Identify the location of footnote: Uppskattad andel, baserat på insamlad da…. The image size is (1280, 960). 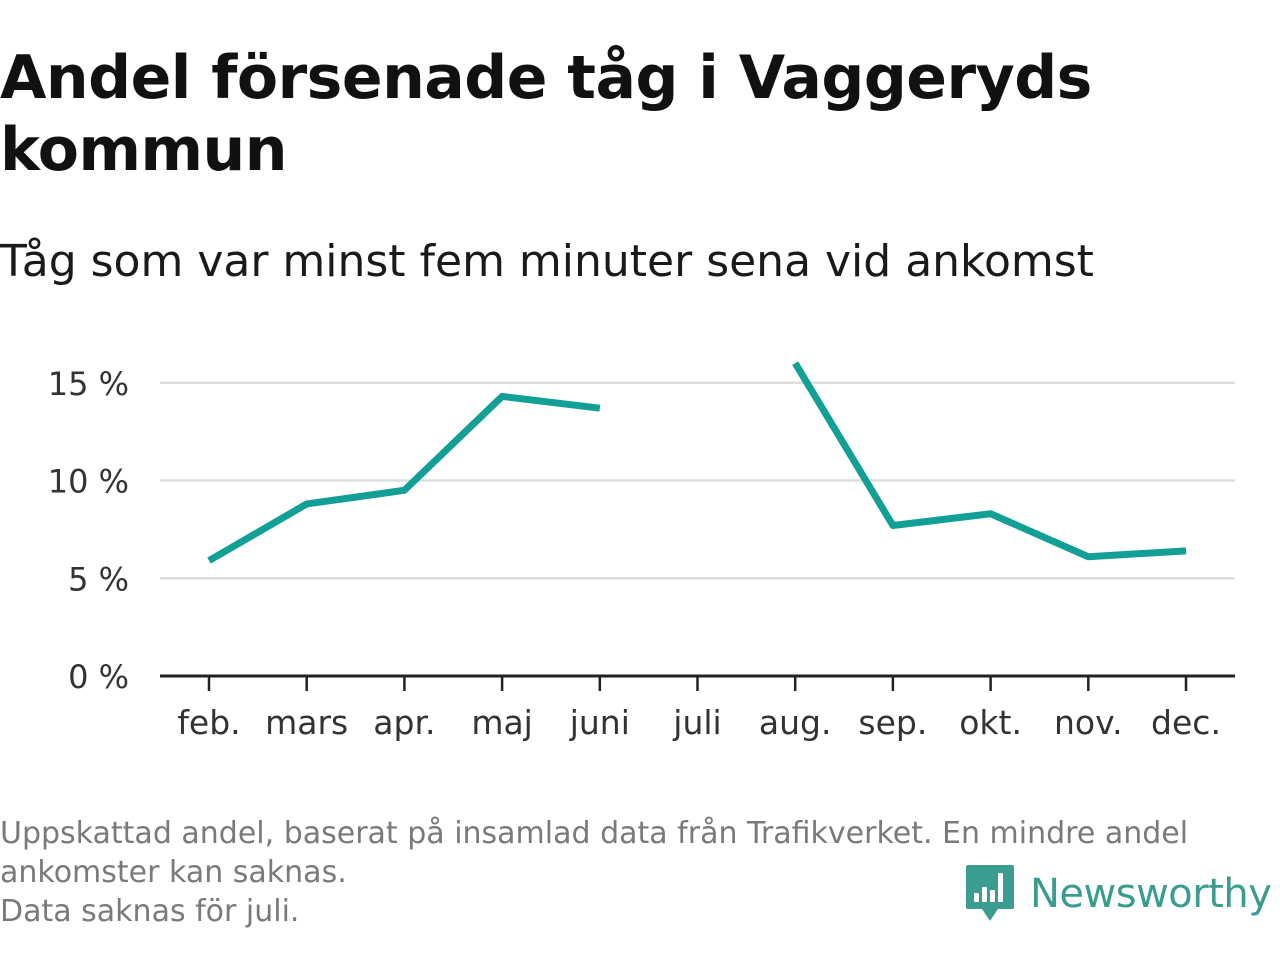
(635, 872).